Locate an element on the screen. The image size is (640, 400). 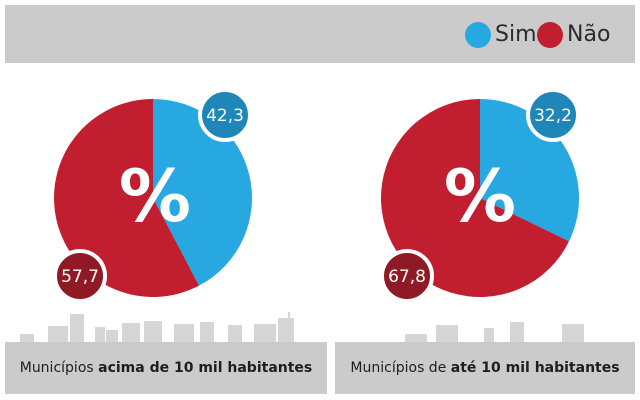
pie0-label-sim: 42,3 is located at coordinates (225, 116).